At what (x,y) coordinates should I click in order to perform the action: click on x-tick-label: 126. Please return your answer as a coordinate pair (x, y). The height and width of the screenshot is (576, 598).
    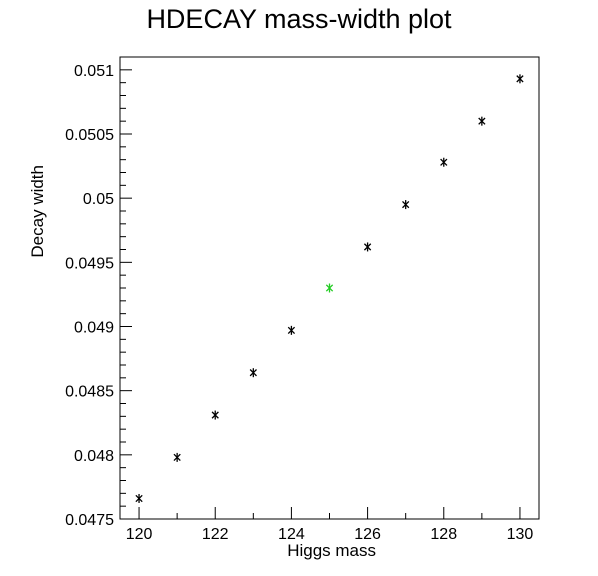
    Looking at the image, I should click on (367, 534).